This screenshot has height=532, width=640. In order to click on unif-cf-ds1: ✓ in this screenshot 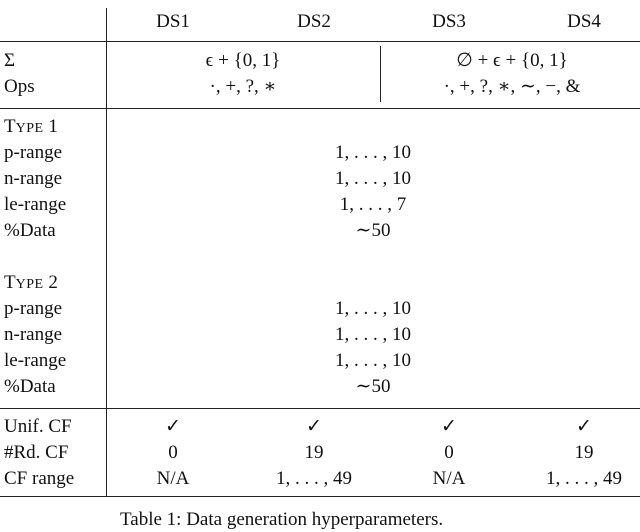, I will do `click(173, 426)`.